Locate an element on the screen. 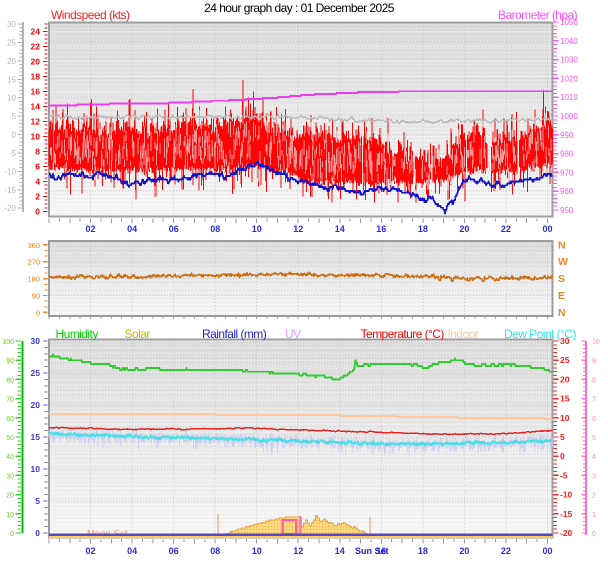  svg-text: E is located at coordinates (561, 296).